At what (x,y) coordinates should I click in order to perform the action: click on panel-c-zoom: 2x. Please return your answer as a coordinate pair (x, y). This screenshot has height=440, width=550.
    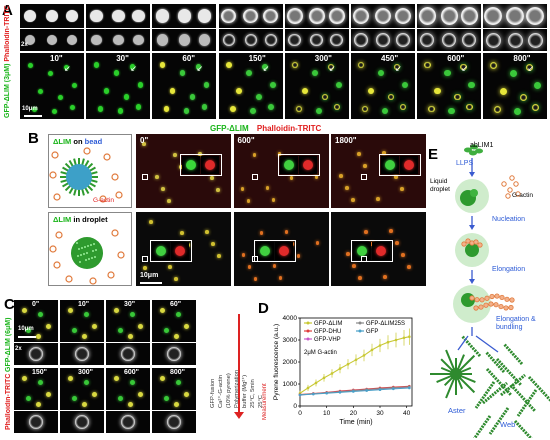
    Looking at the image, I should click on (18, 349).